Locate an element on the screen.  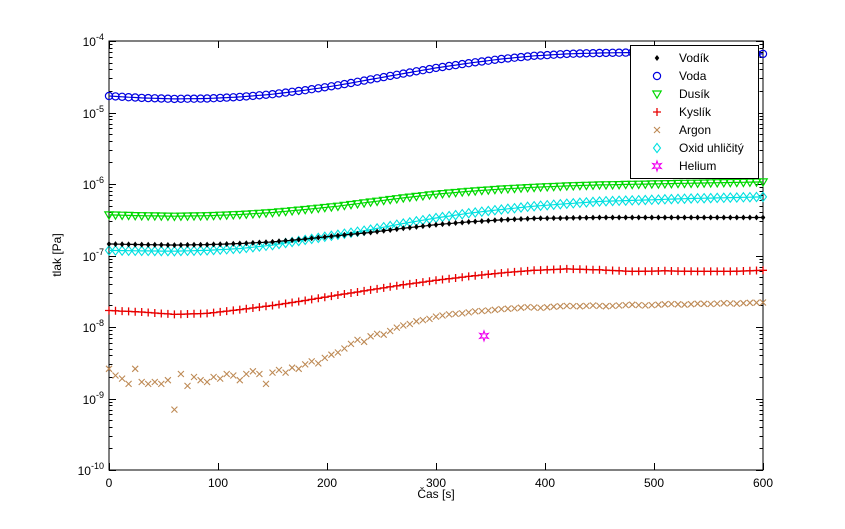
y-tick-label: 10⁻¹⁰ is located at coordinates (91, 469).